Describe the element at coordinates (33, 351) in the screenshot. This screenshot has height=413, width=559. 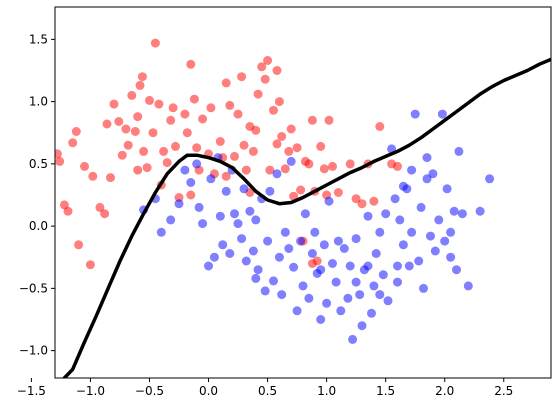
I see `y-tick-label: −1.0` at that location.